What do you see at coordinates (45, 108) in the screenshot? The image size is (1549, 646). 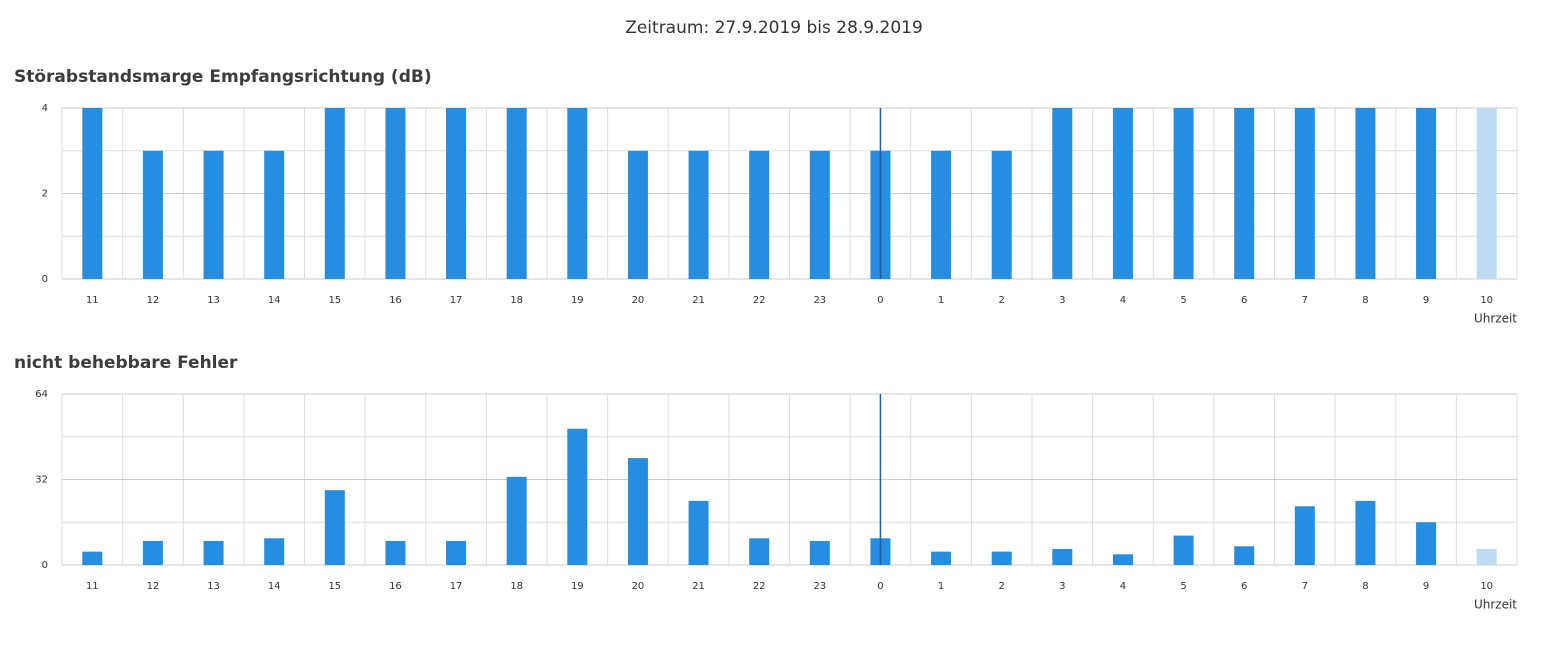 I see `y-tick-label: 4` at bounding box center [45, 108].